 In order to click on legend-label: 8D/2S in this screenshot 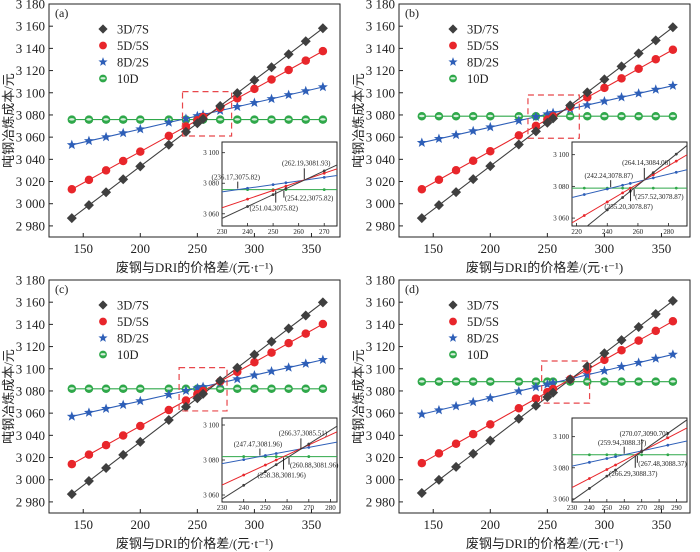, I will do `click(133, 339)`.